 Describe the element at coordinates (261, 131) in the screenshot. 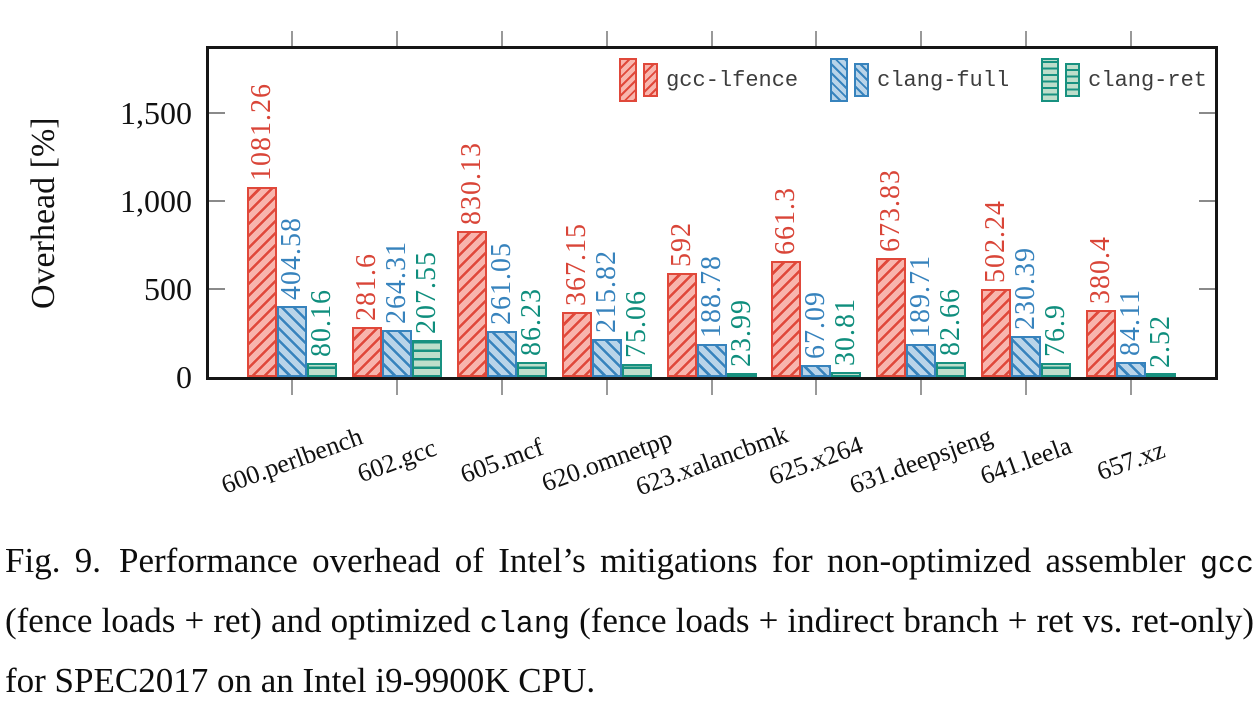

I see `bar-value-label: 1081.26` at that location.